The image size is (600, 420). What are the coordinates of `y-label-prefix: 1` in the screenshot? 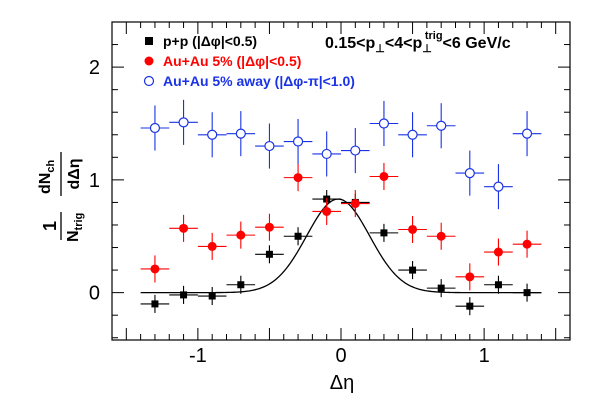 It's located at (50, 226).